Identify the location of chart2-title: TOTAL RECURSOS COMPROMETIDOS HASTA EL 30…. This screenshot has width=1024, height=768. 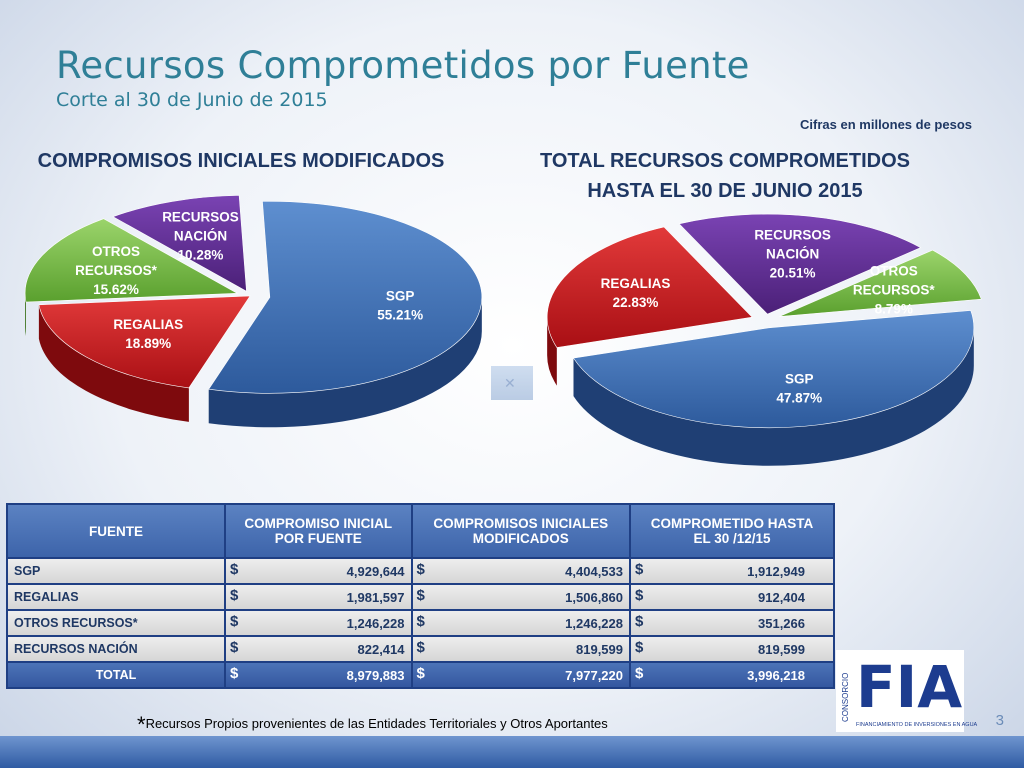
(725, 176).